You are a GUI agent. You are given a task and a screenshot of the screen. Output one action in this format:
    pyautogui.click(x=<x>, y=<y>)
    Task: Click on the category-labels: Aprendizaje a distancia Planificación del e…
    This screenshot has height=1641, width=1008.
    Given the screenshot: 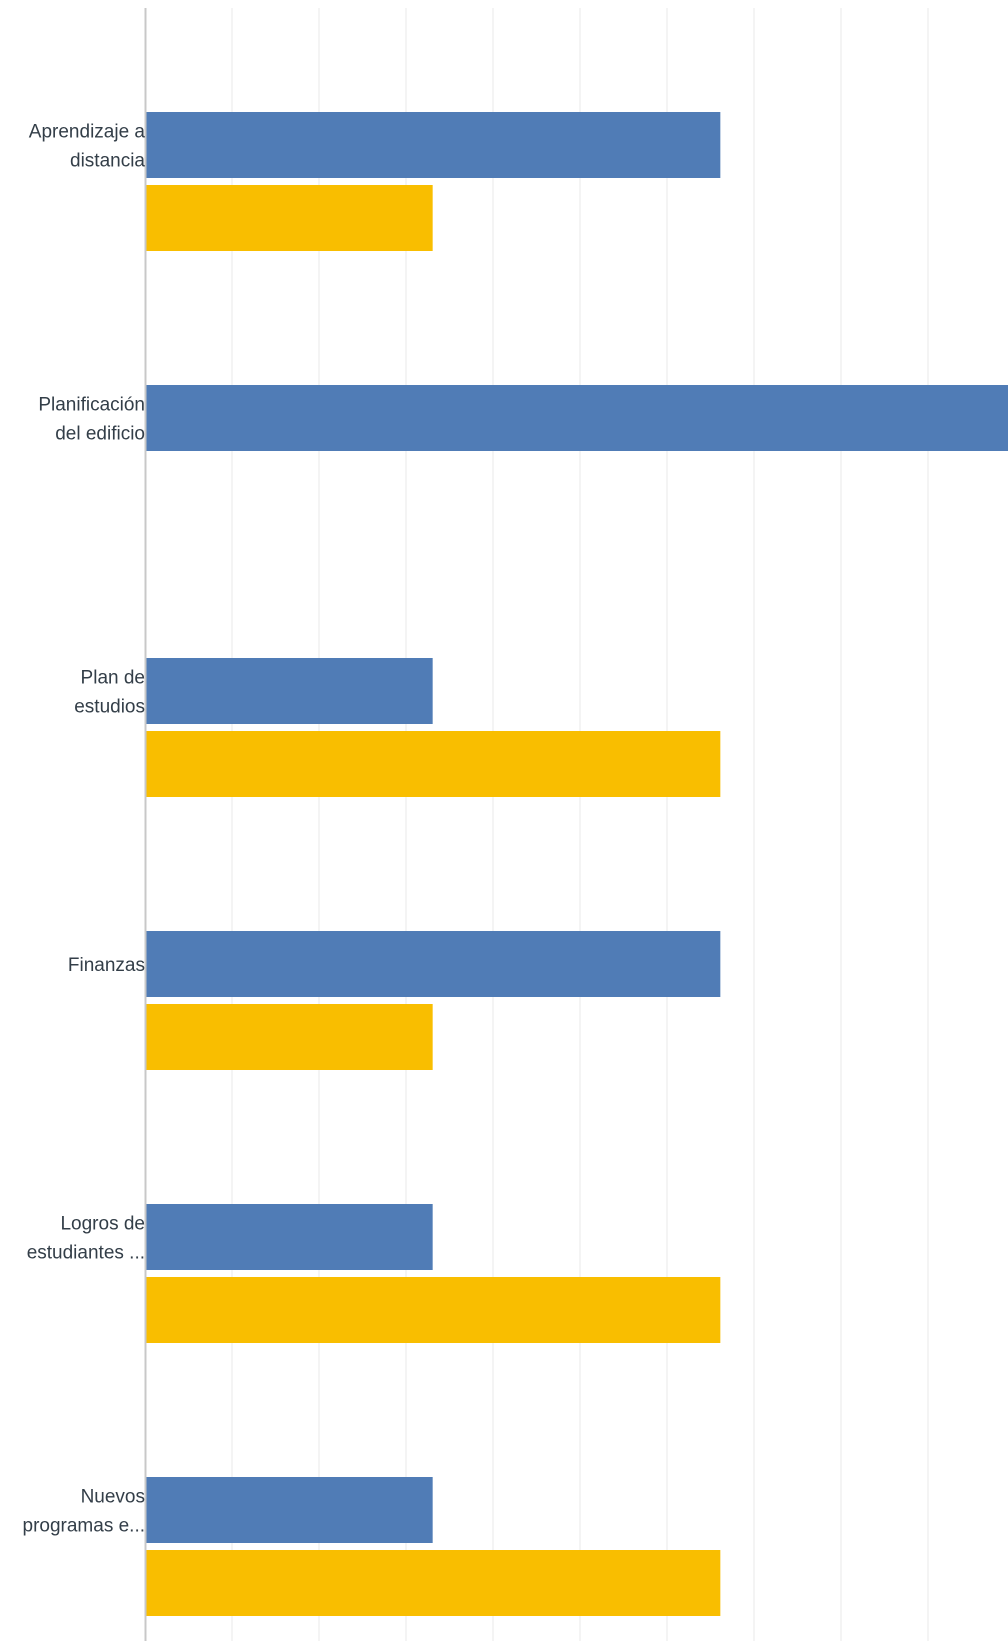 What is the action you would take?
    pyautogui.click(x=84, y=829)
    